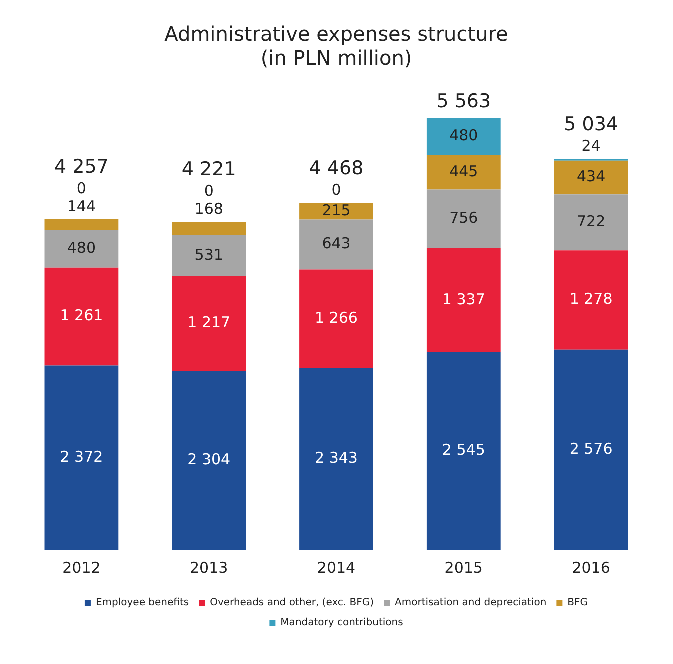  What do you see at coordinates (591, 145) in the screenshot?
I see `data-label: 24` at bounding box center [591, 145].